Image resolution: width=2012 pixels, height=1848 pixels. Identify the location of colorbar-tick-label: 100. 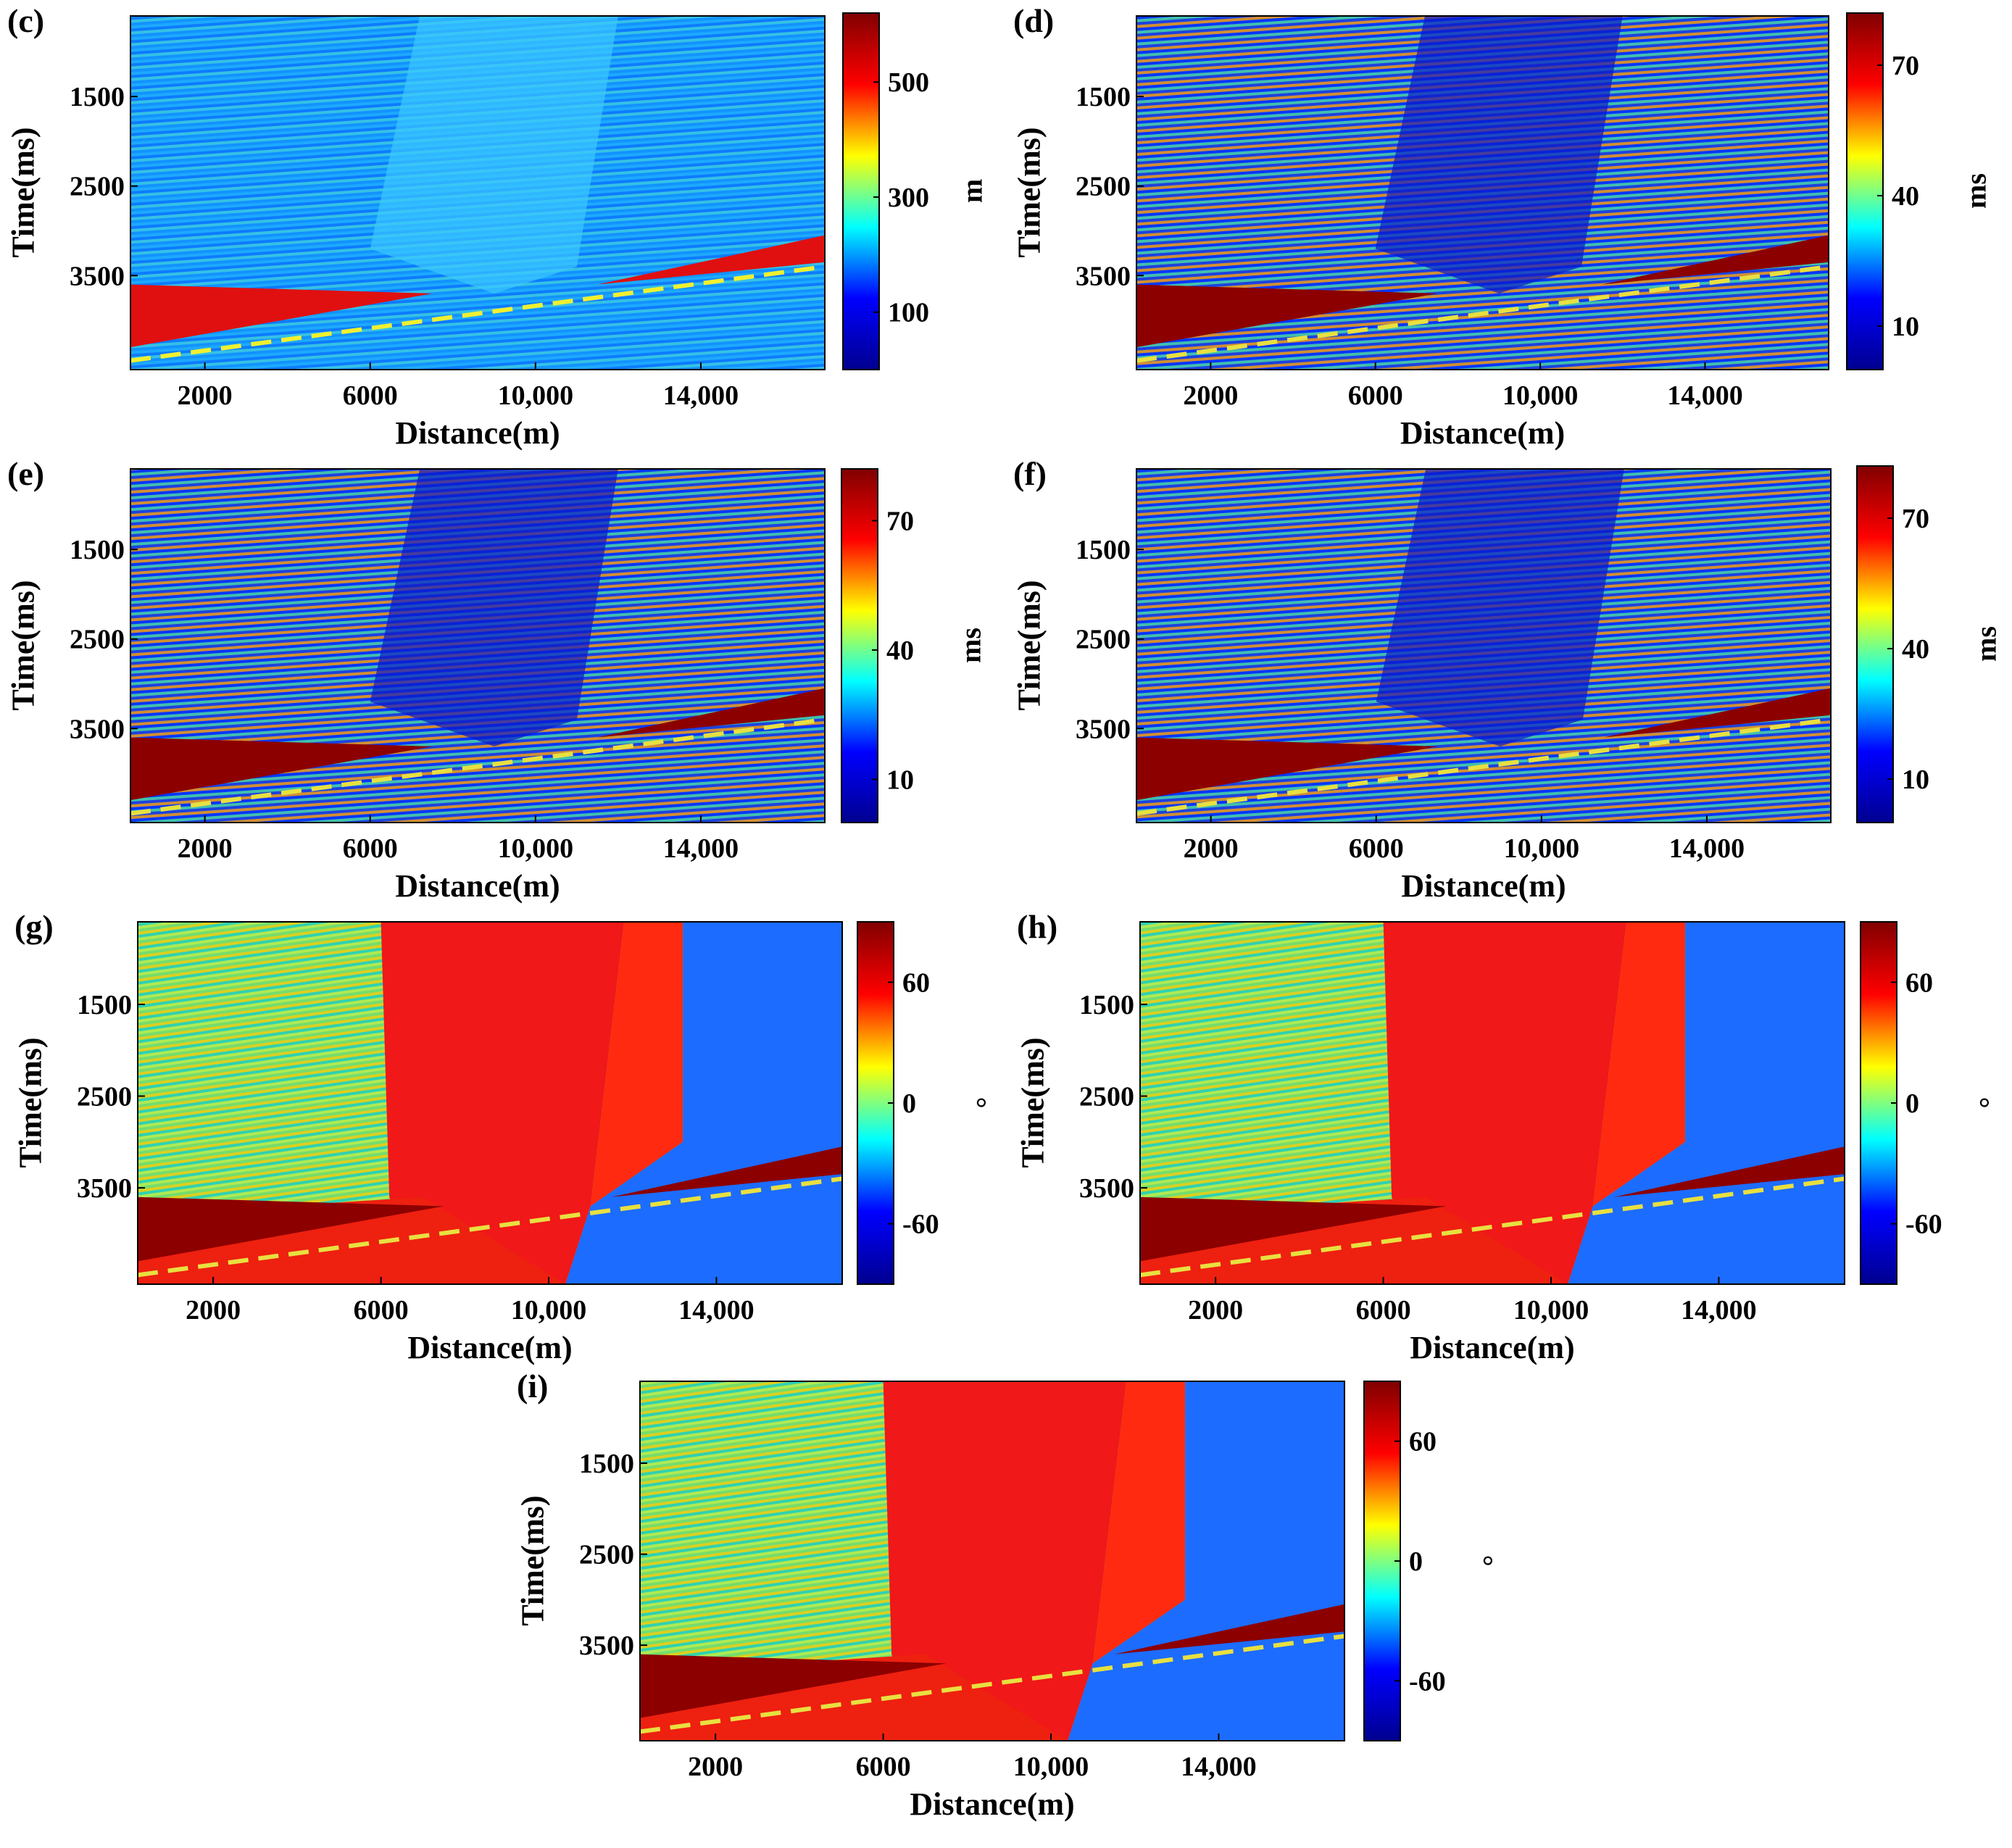
(908, 313).